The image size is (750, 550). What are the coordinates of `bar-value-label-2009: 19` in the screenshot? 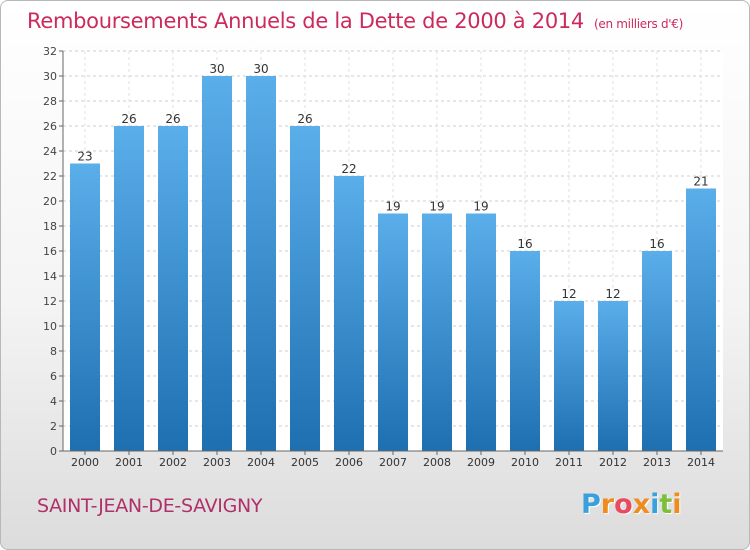 It's located at (480, 207).